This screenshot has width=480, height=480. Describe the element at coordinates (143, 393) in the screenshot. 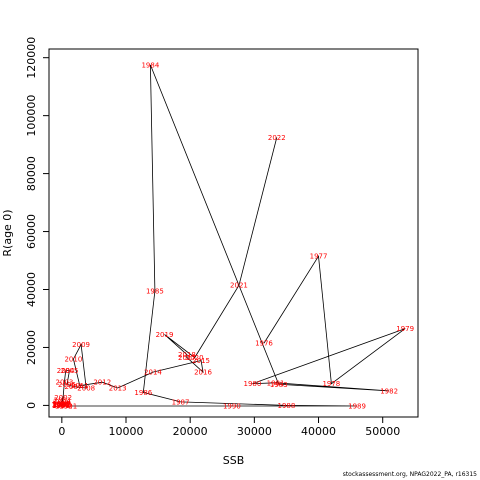

I see `point-label-1986: 1986` at that location.